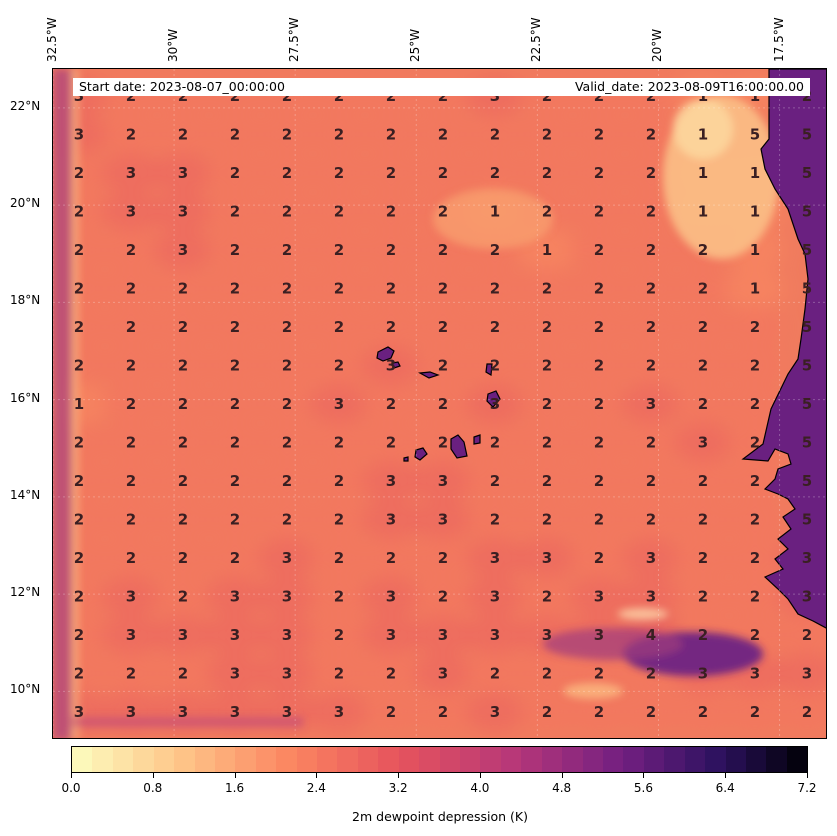  What do you see at coordinates (398, 788) in the screenshot?
I see `colorbar-tick-label: 3.2` at bounding box center [398, 788].